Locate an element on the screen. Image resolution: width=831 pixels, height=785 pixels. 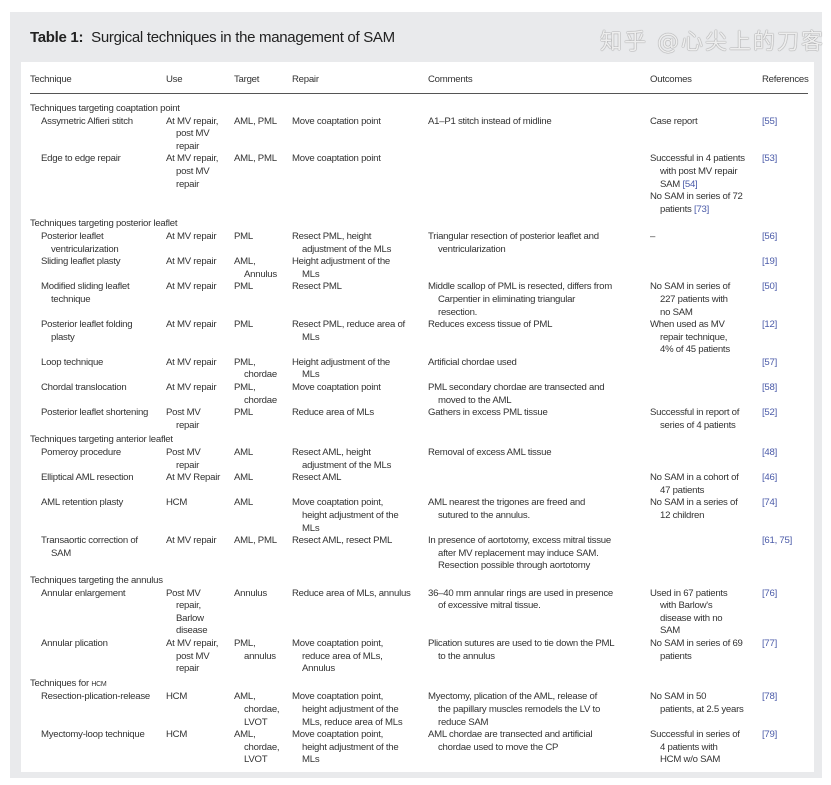
reference-link: [74] is located at coordinates (770, 503).